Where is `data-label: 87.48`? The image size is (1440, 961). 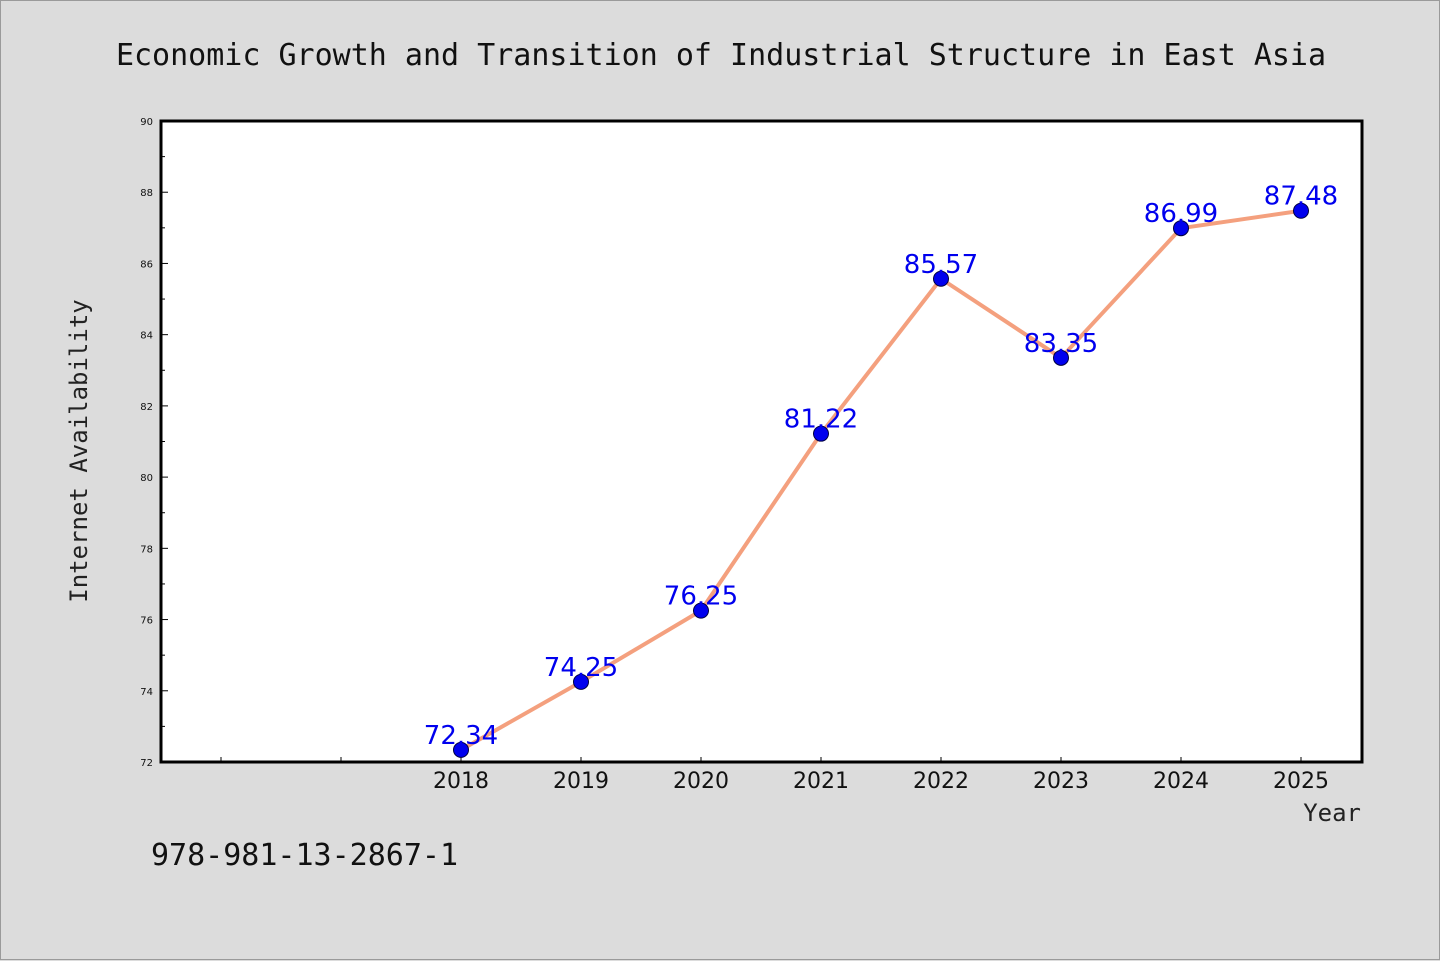
data-label: 87.48 is located at coordinates (1301, 197).